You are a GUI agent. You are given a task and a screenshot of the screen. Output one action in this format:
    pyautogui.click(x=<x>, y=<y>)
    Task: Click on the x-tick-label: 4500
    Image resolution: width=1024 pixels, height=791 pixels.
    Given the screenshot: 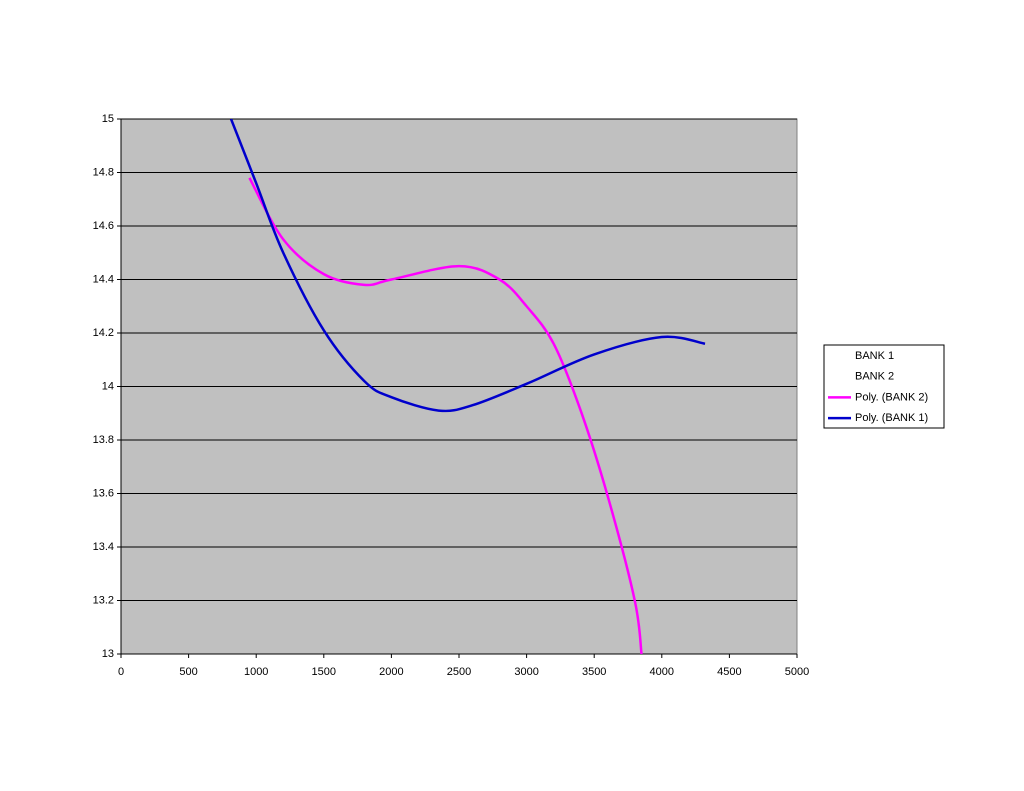 What is the action you would take?
    pyautogui.click(x=729, y=672)
    